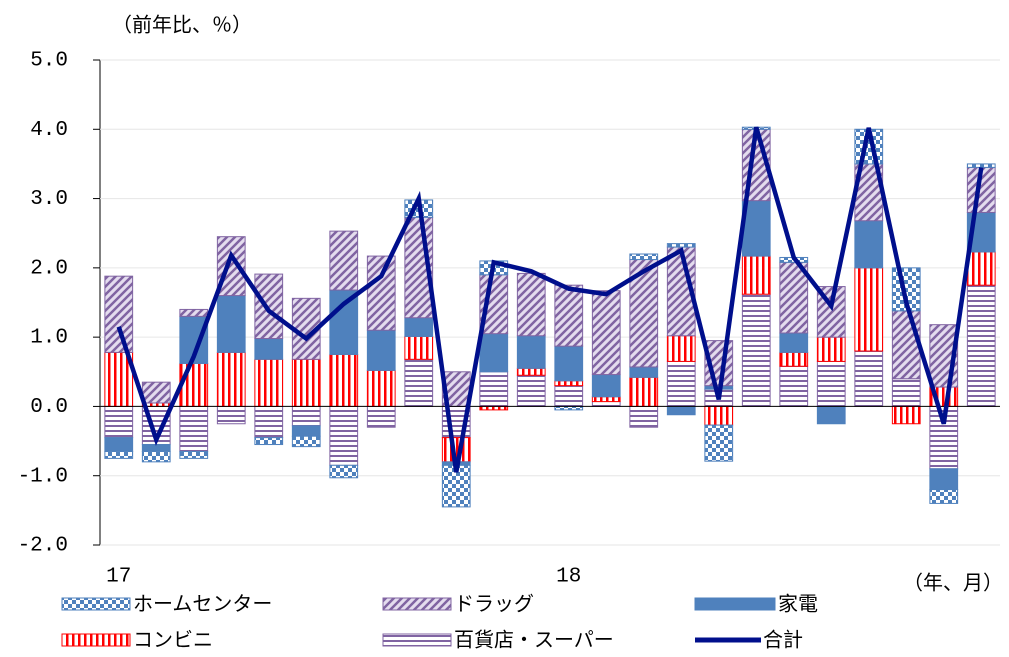  Describe the element at coordinates (49, 268) in the screenshot. I see `y-tick-label: 2.0` at that location.